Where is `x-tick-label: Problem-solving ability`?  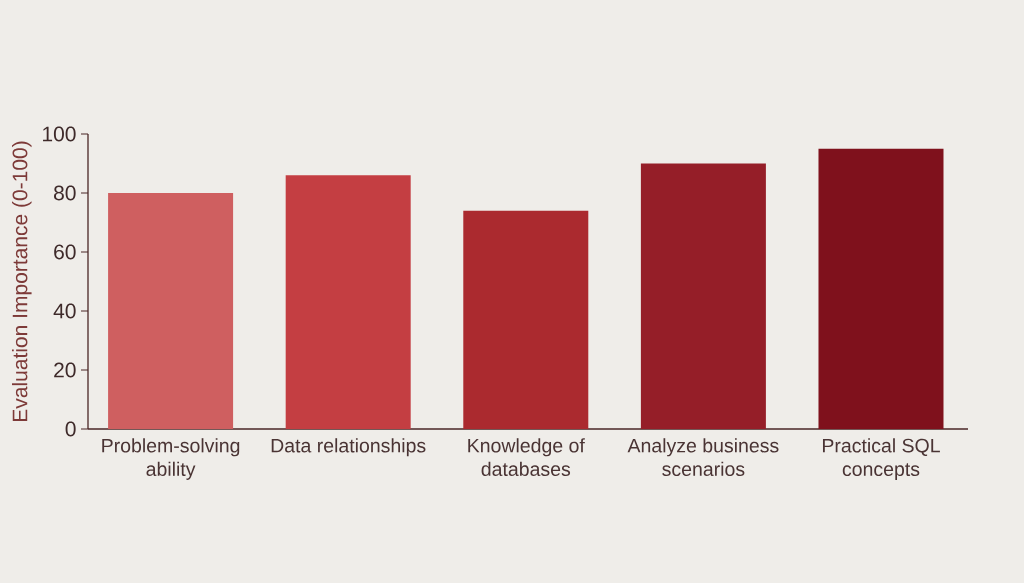
x-tick-label: Problem-solving ability is located at coordinates (171, 459).